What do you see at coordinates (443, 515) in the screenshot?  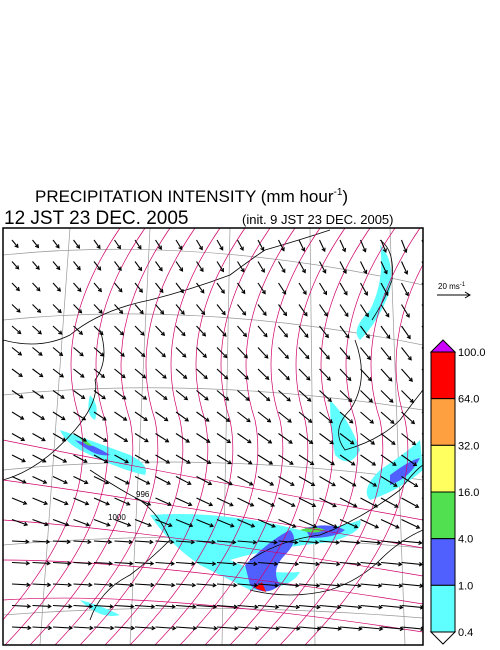 I see `colorbar-segment` at bounding box center [443, 515].